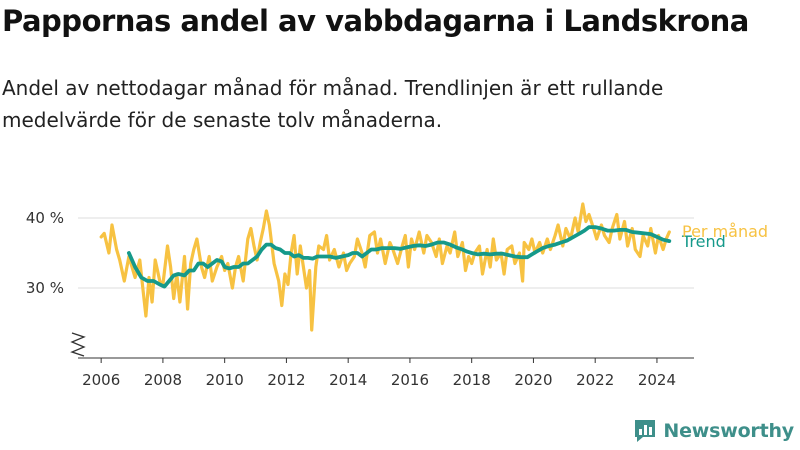 This screenshot has height=450, width=800. What do you see at coordinates (45, 218) in the screenshot?
I see `y-tick-label: 40 %` at bounding box center [45, 218].